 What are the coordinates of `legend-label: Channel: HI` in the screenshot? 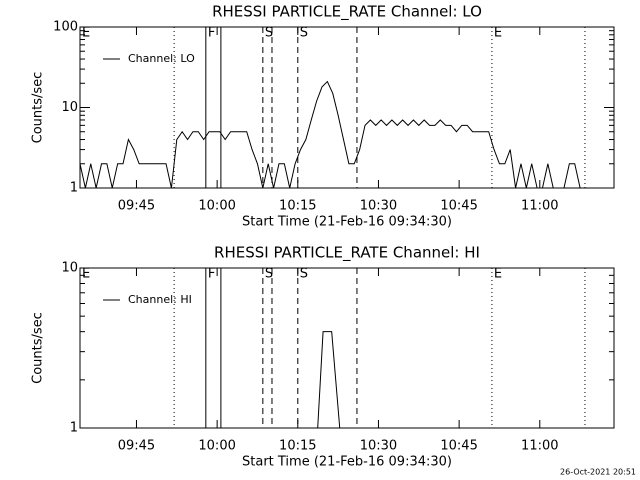 It's located at (160, 299).